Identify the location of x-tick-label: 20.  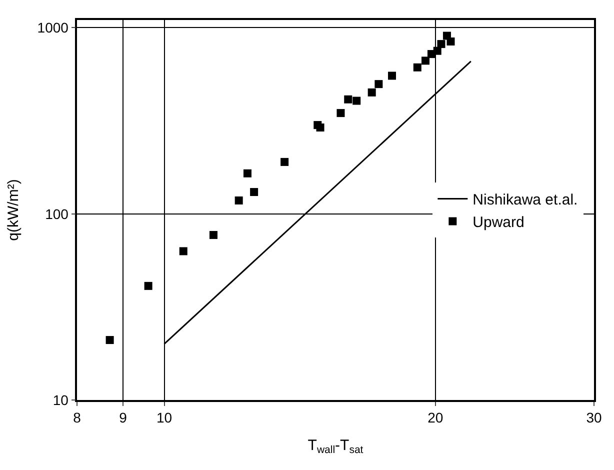
(436, 418).